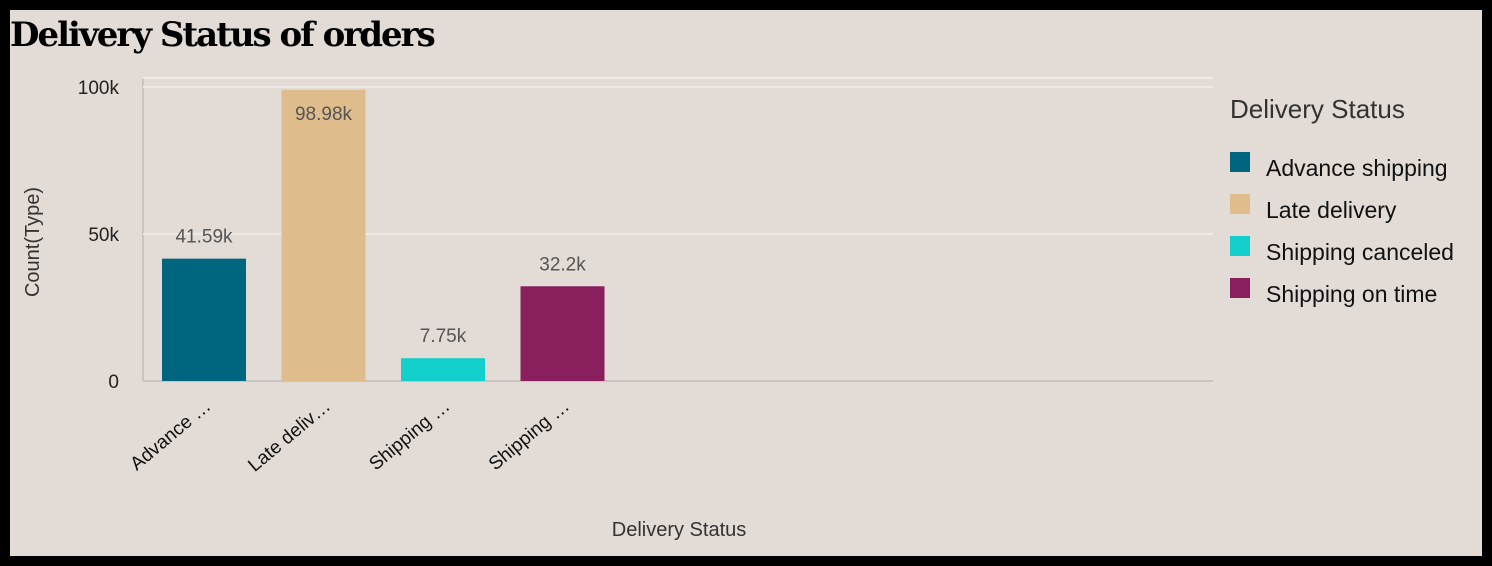  What do you see at coordinates (562, 264) in the screenshot?
I see `data-label: 32.2k` at bounding box center [562, 264].